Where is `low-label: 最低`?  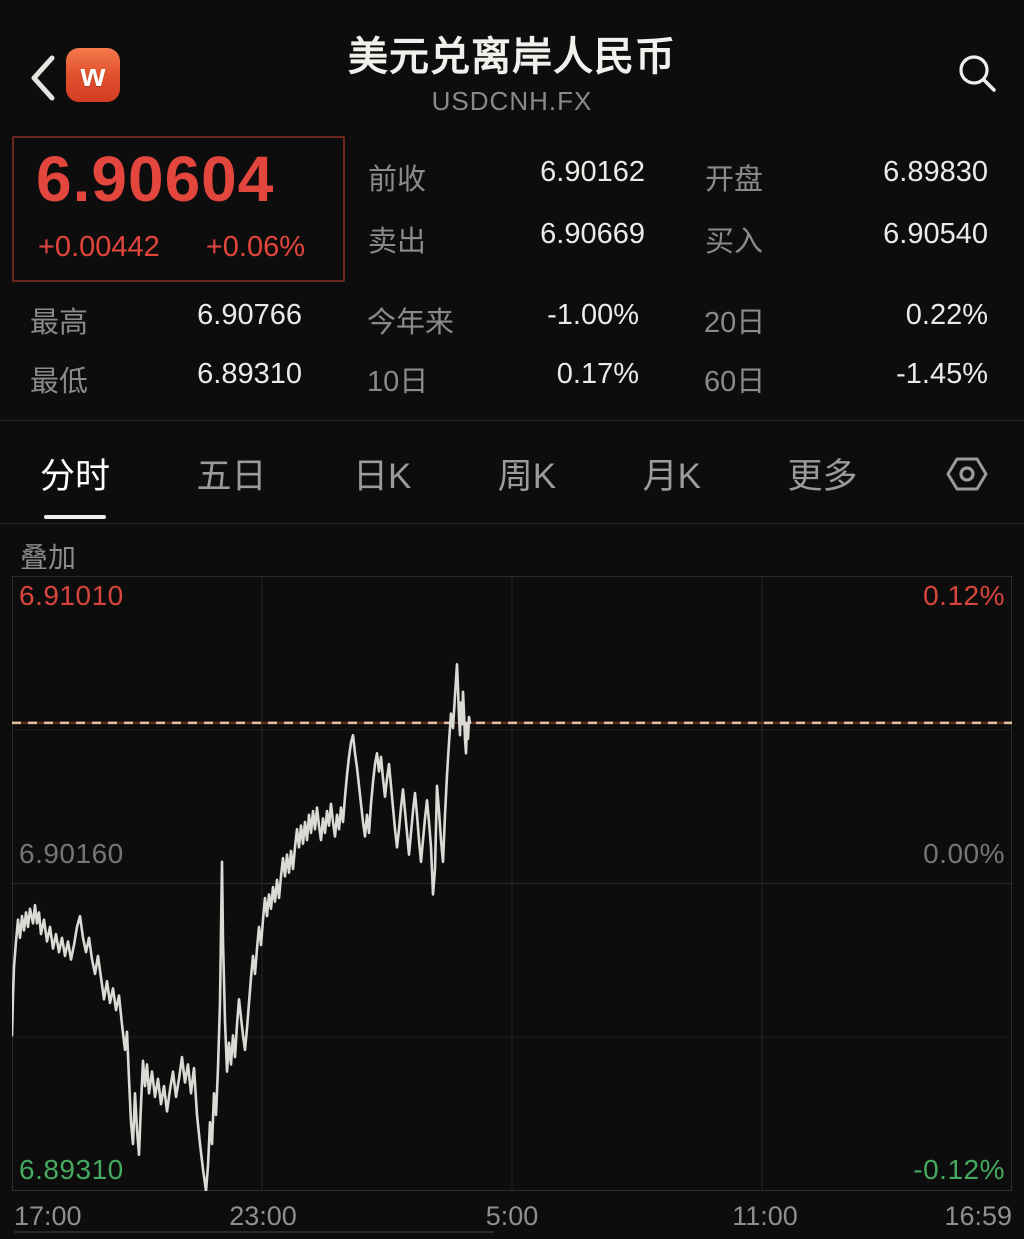
low-label: 最低 is located at coordinates (59, 381).